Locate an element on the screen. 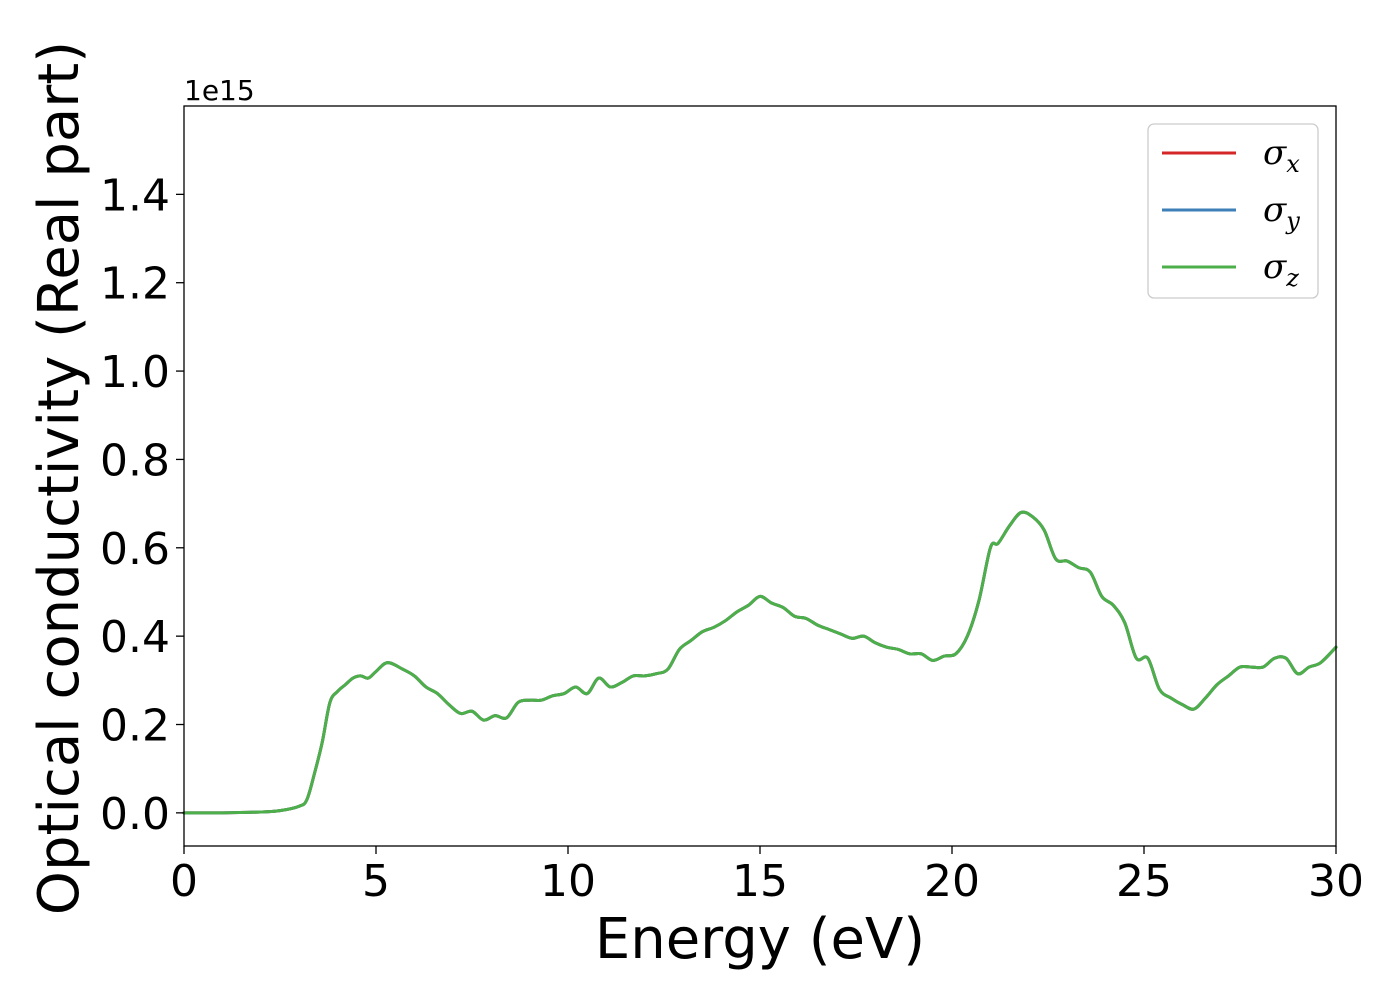 The height and width of the screenshot is (1000, 1400). y-axis-ticks: 0.0 0.2 0.4 0.6 0.8 1.0 1.2 1.4 is located at coordinates (142, 505).